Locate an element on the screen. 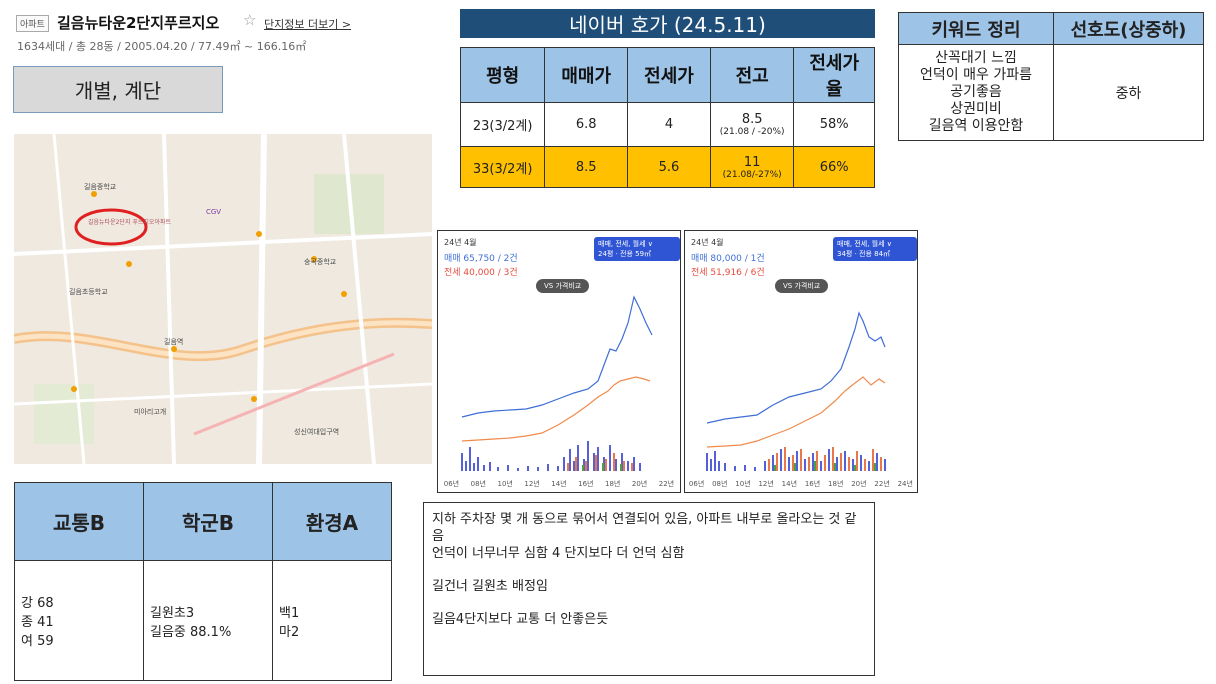  price-section-title: 네이버 호가 (24.5.11) is located at coordinates (667, 23).